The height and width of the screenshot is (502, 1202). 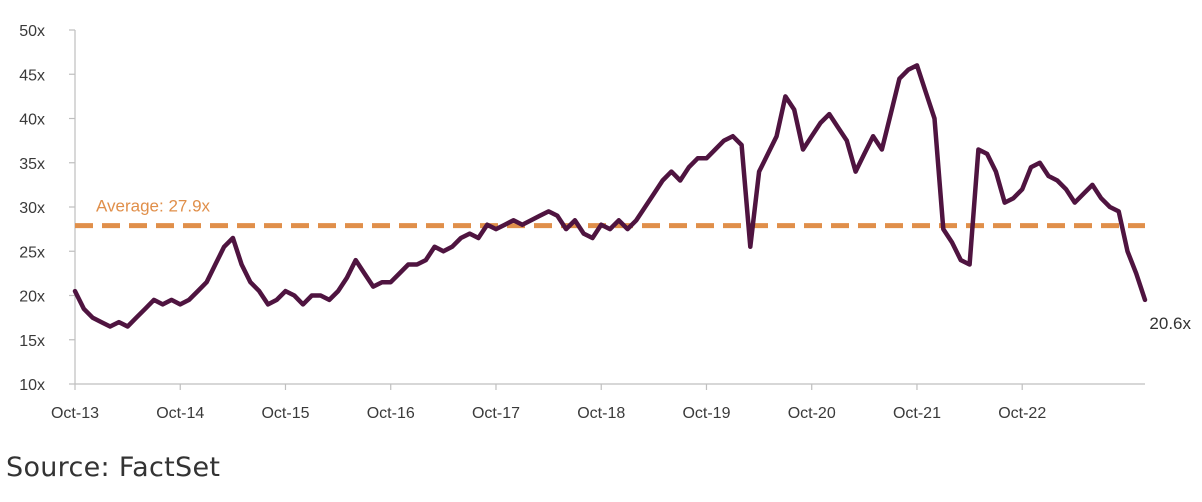 What do you see at coordinates (153, 206) in the screenshot?
I see `average-label: Average: 27.9x` at bounding box center [153, 206].